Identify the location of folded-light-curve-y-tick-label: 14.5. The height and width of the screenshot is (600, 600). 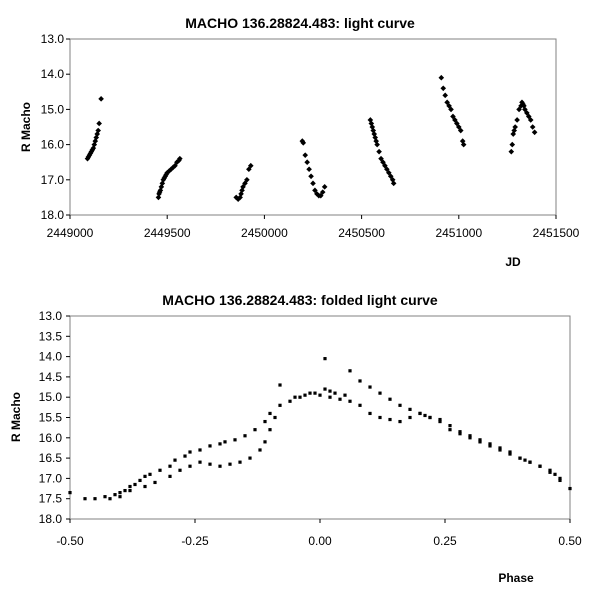
(51, 377).